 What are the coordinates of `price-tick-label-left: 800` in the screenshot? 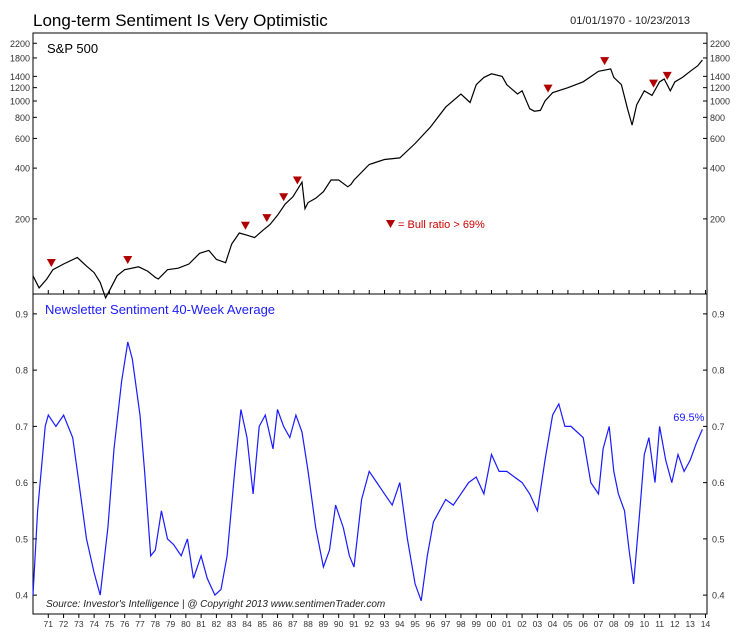 It's located at (22, 118).